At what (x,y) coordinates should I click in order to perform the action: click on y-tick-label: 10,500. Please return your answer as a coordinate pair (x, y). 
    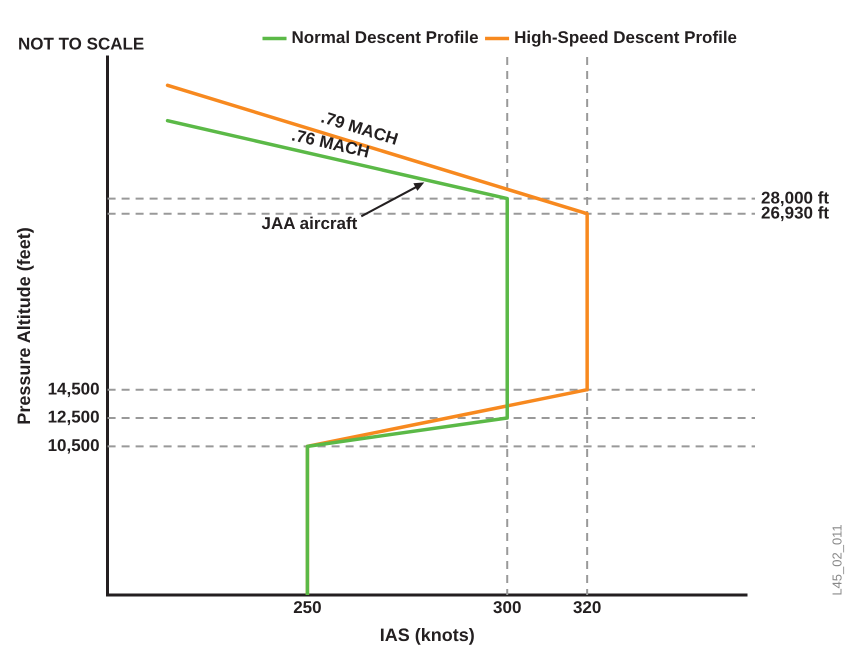
    Looking at the image, I should click on (74, 446).